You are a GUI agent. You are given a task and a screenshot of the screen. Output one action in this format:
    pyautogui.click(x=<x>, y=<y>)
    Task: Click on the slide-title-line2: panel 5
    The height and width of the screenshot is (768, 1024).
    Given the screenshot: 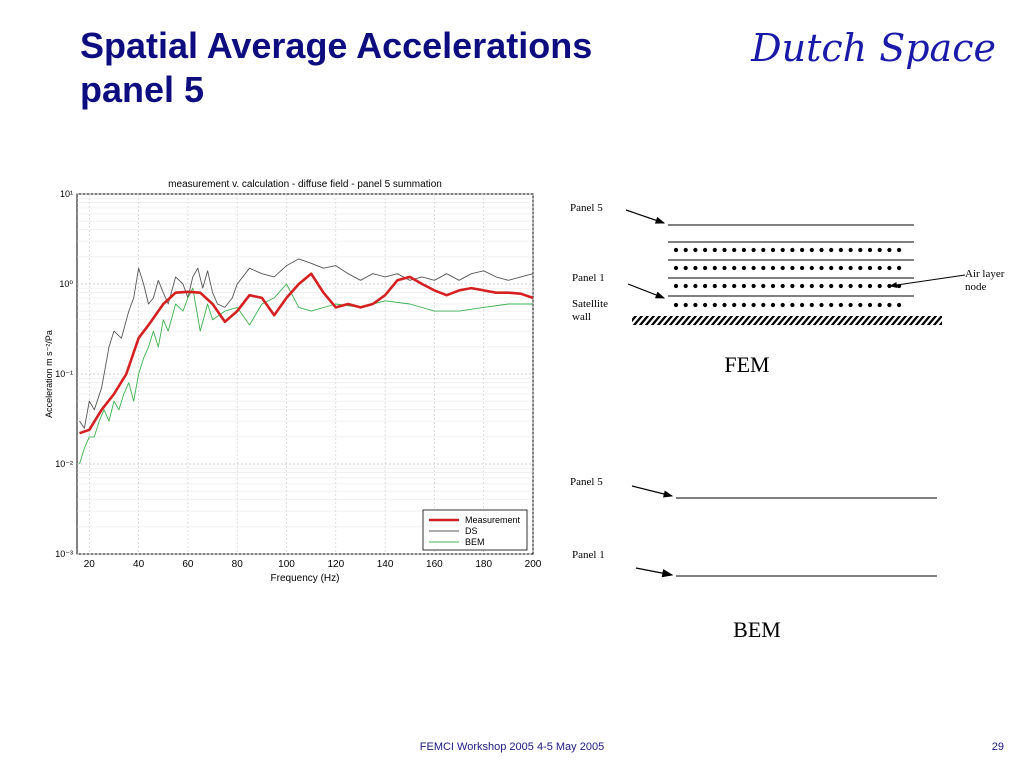 What is the action you would take?
    pyautogui.click(x=142, y=89)
    